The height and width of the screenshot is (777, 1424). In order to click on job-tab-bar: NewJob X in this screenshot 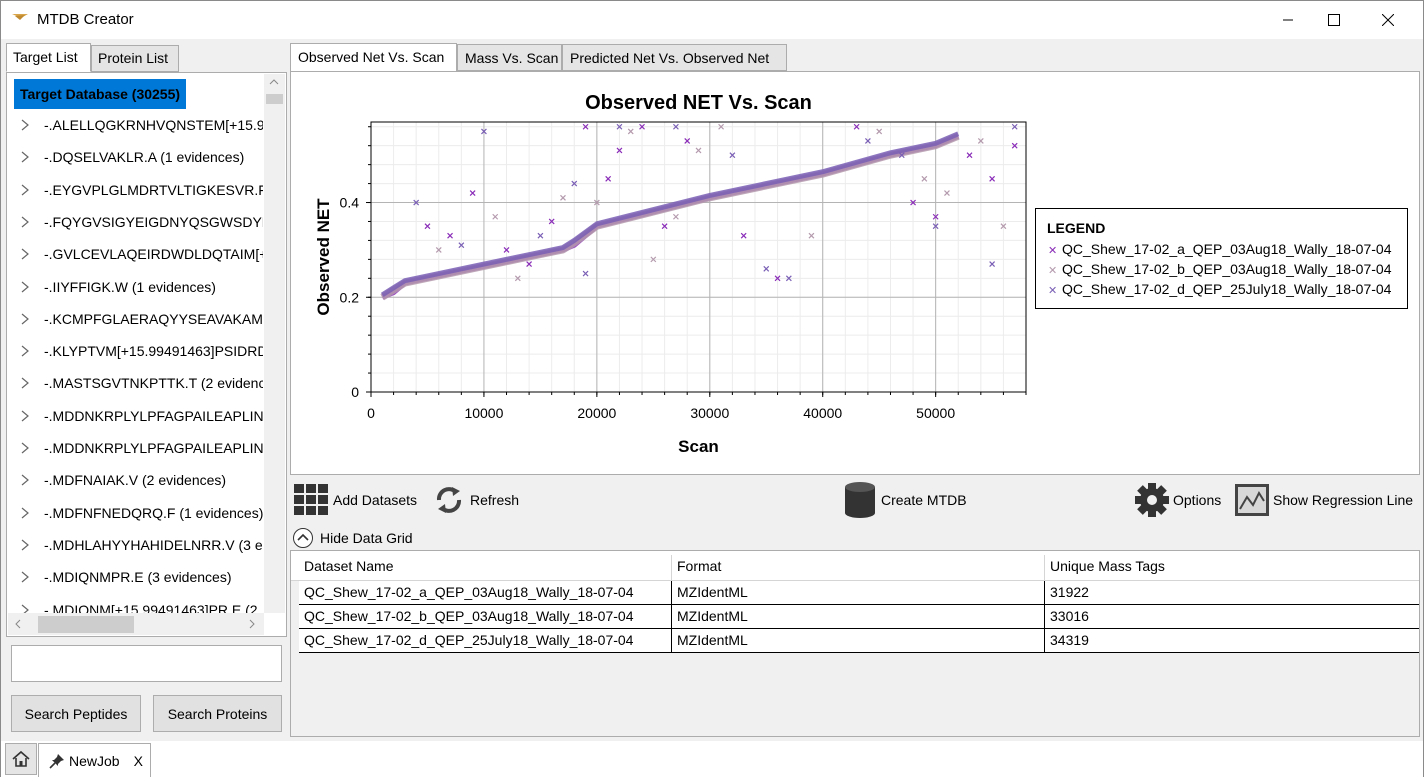, I will do `click(712, 759)`.